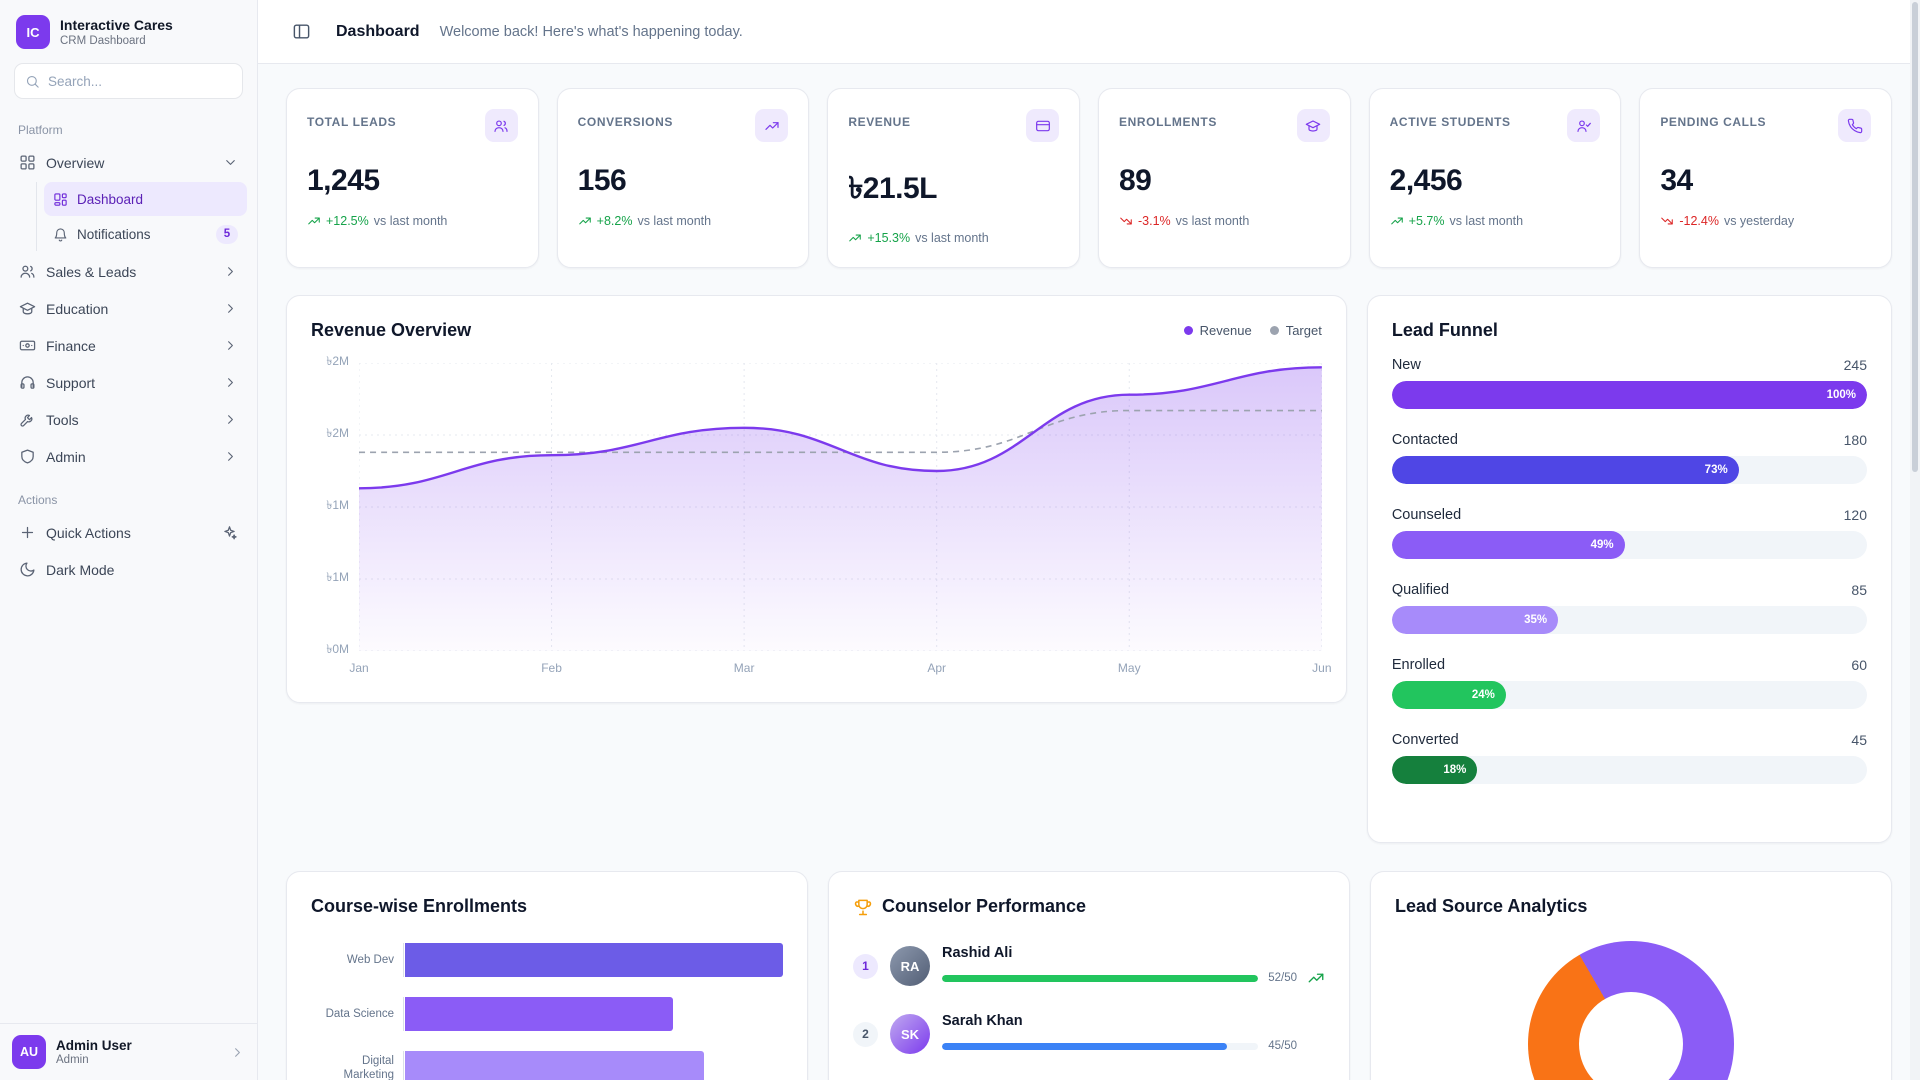 This screenshot has width=1920, height=1080. I want to click on scrollbar-thumb, so click(1915, 237).